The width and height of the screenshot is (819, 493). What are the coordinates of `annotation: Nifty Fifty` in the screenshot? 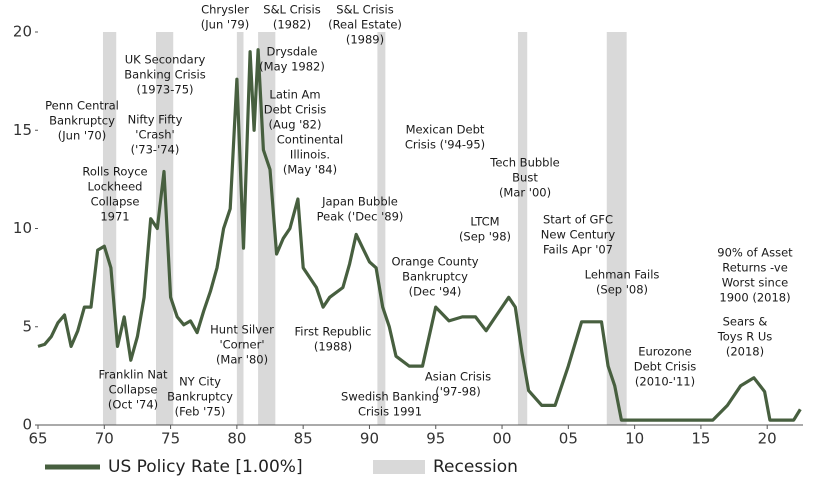 It's located at (155, 120).